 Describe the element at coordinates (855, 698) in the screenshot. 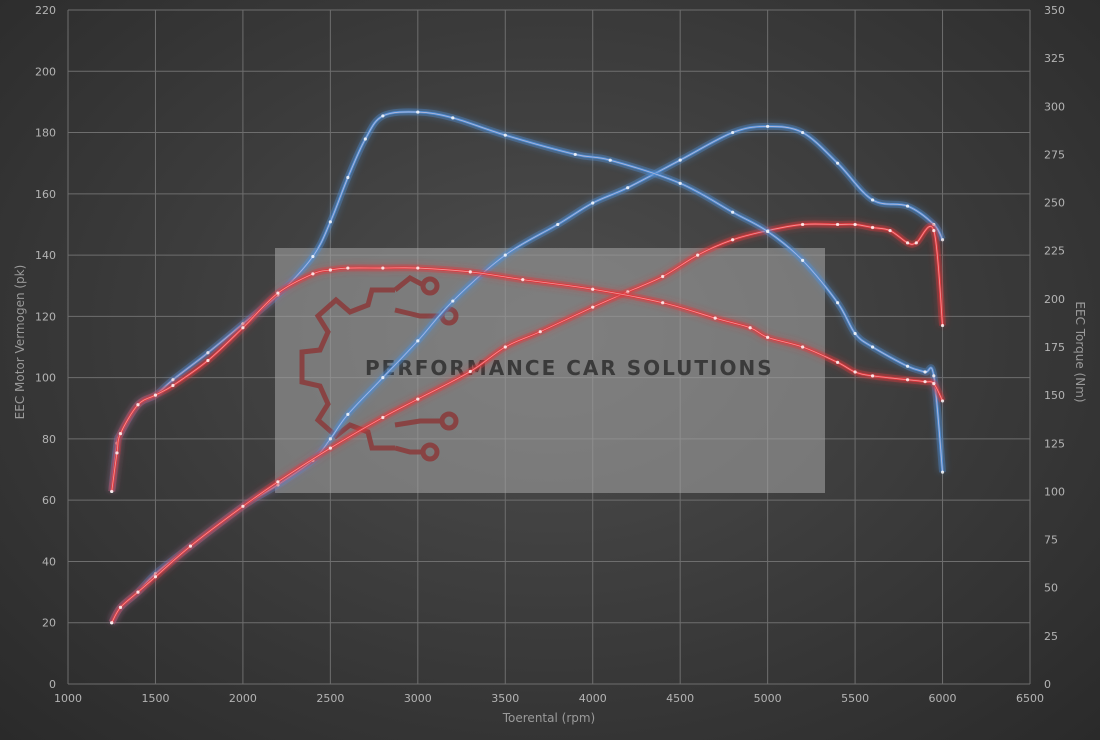

I see `x-tick-label: 5500` at that location.